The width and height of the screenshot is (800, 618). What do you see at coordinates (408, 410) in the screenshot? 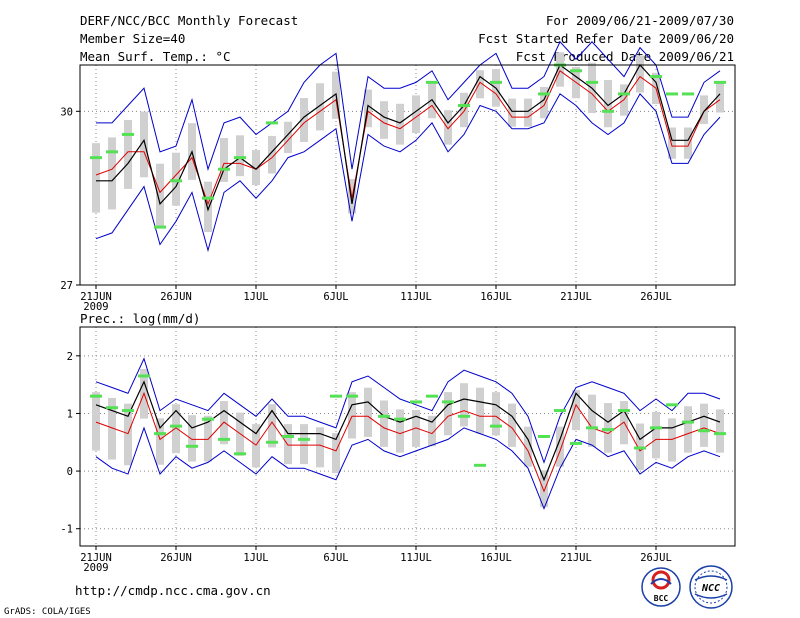
I see `prec-max-line` at bounding box center [408, 410].